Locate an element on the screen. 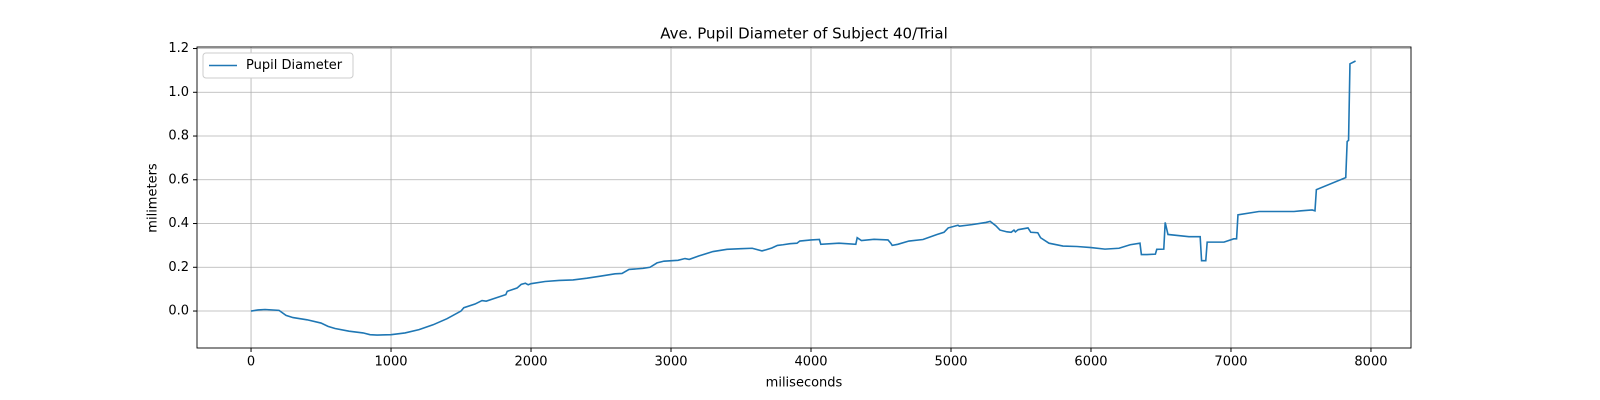  y-axis-label: milimeters is located at coordinates (153, 198).